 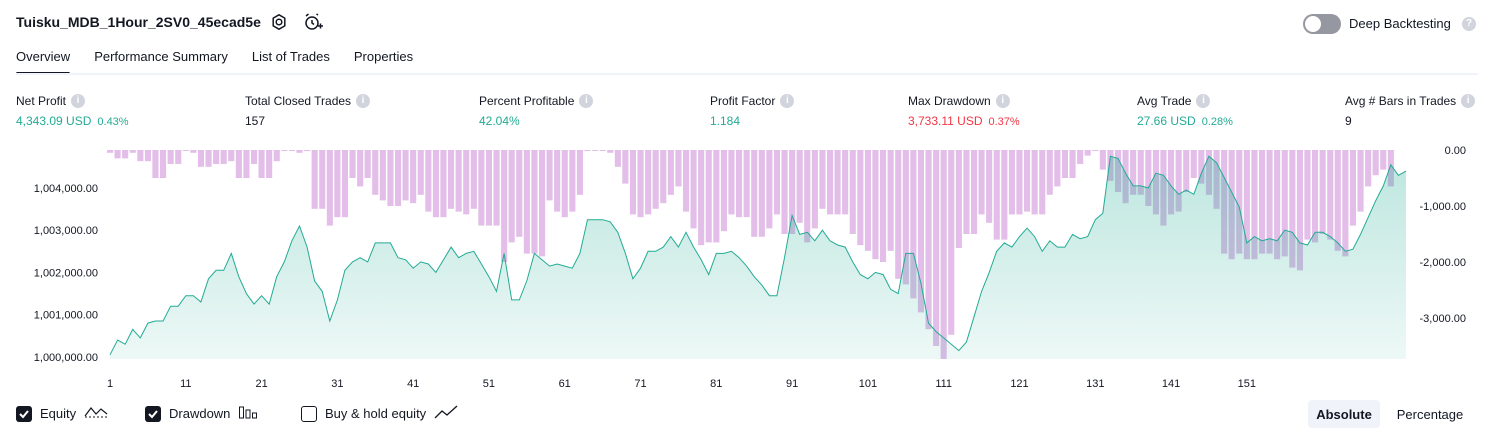 What do you see at coordinates (153, 413) in the screenshot?
I see `drawdown-checkbox` at bounding box center [153, 413].